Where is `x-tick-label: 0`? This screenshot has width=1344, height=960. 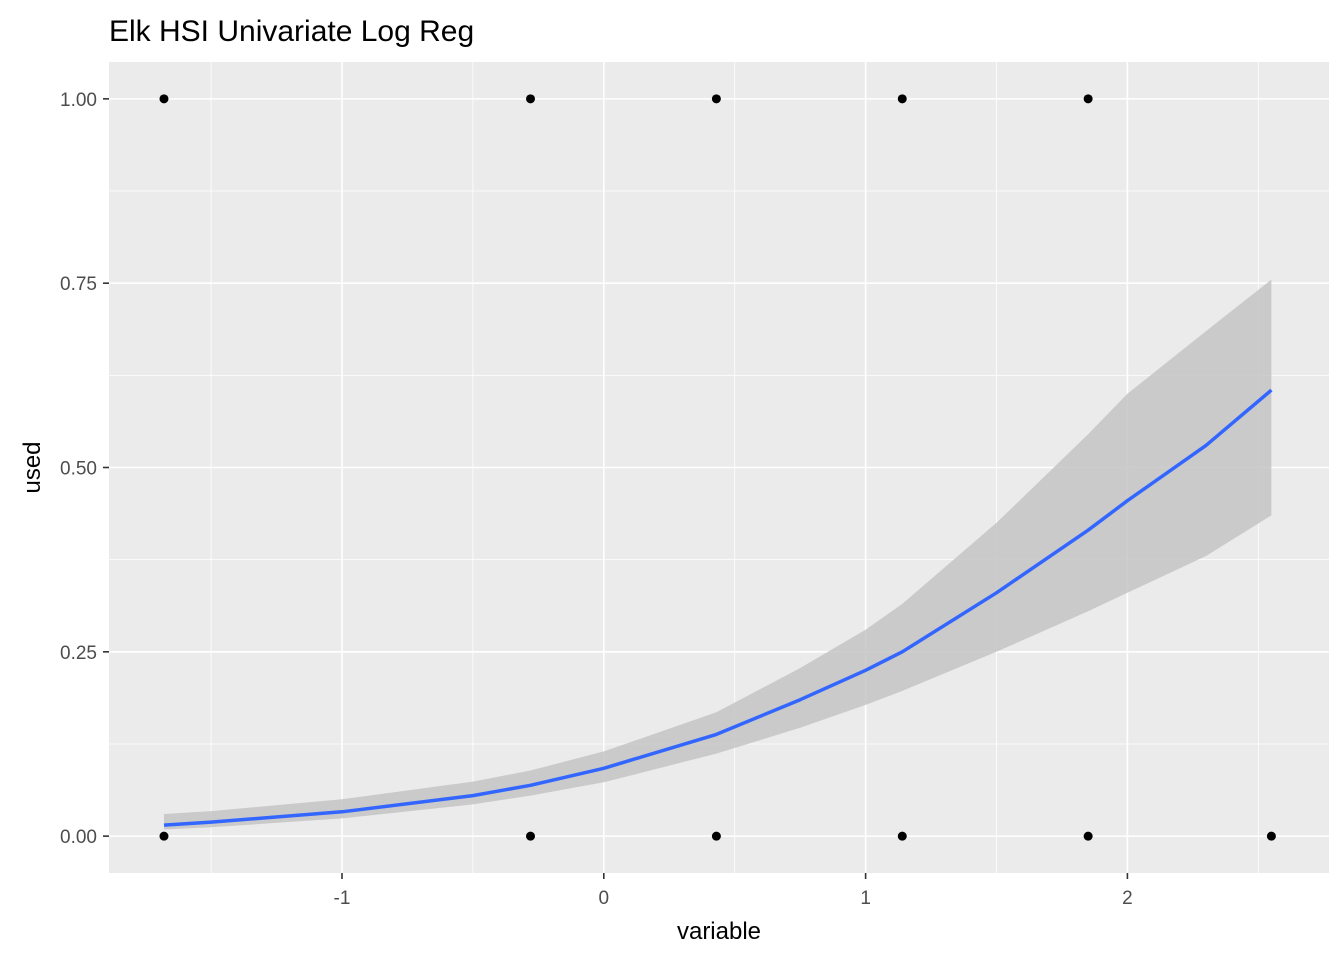
x-tick-label: 0 is located at coordinates (604, 898).